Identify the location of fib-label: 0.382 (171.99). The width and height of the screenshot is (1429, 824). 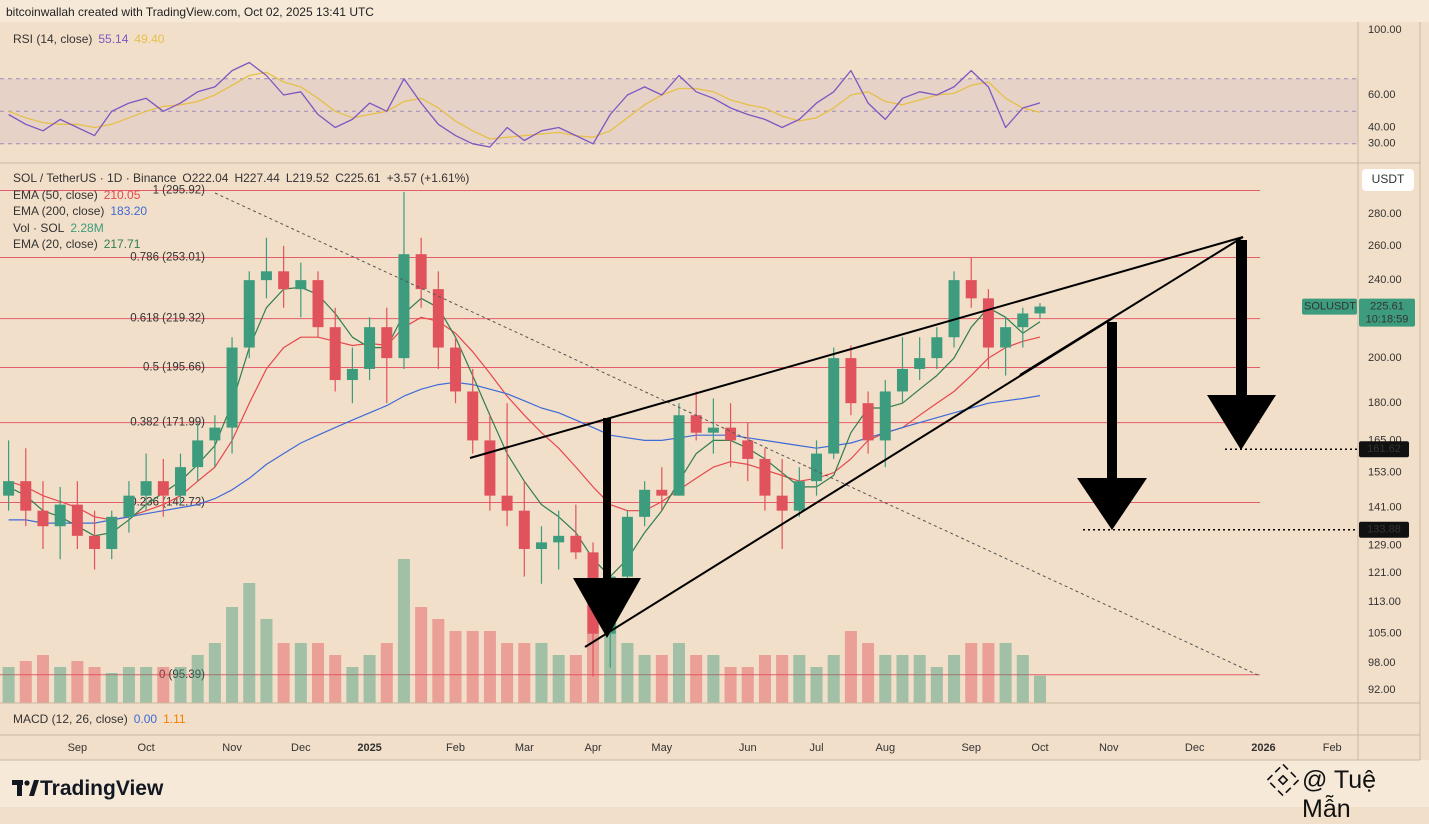
(167, 423).